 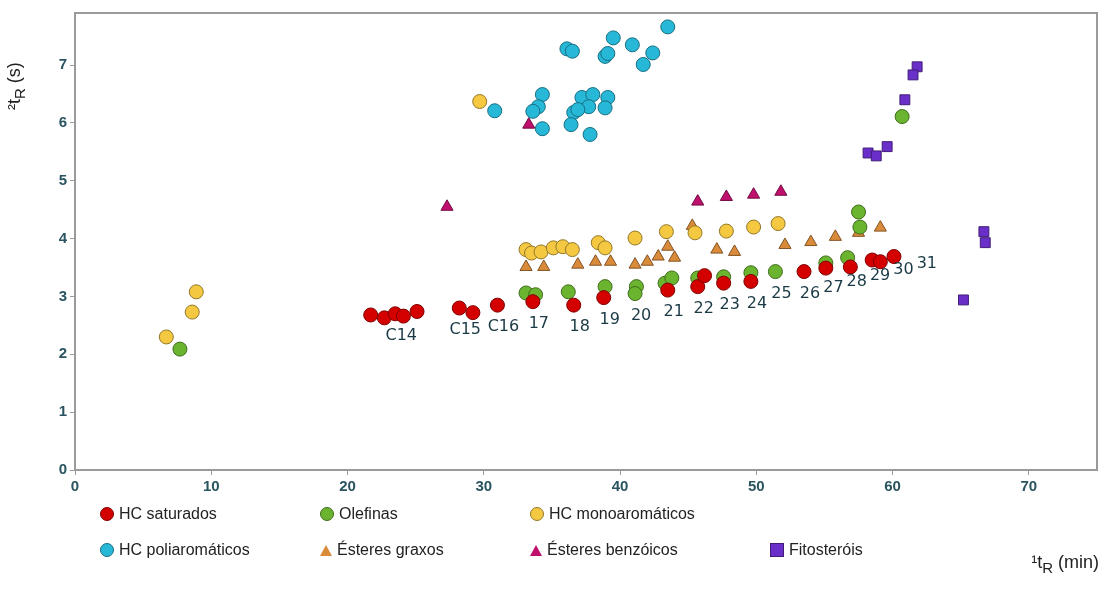 I want to click on y-tick-label: 1, so click(x=62, y=411).